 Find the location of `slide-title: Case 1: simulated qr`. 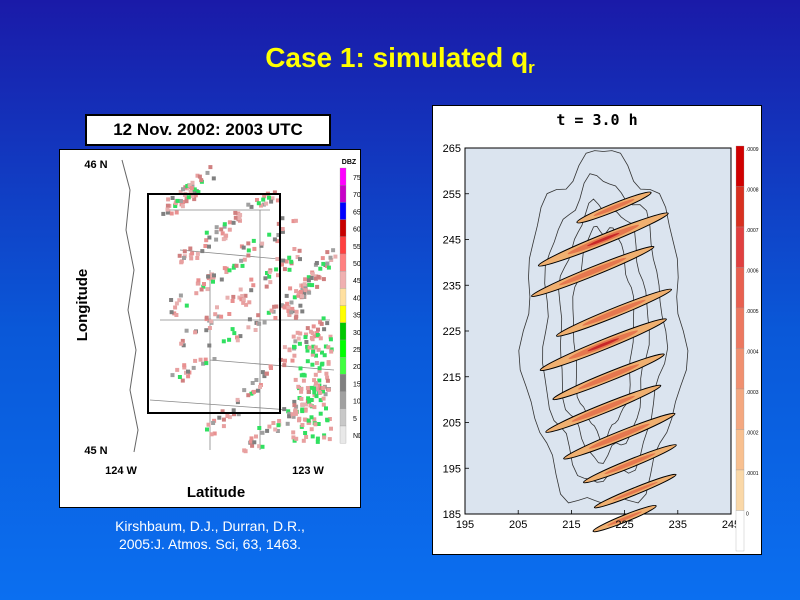

slide-title: Case 1: simulated qr is located at coordinates (400, 59).